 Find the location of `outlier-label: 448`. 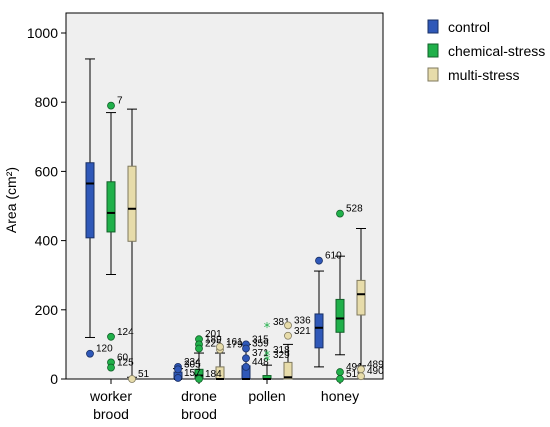

outlier-label: 448 is located at coordinates (260, 362).